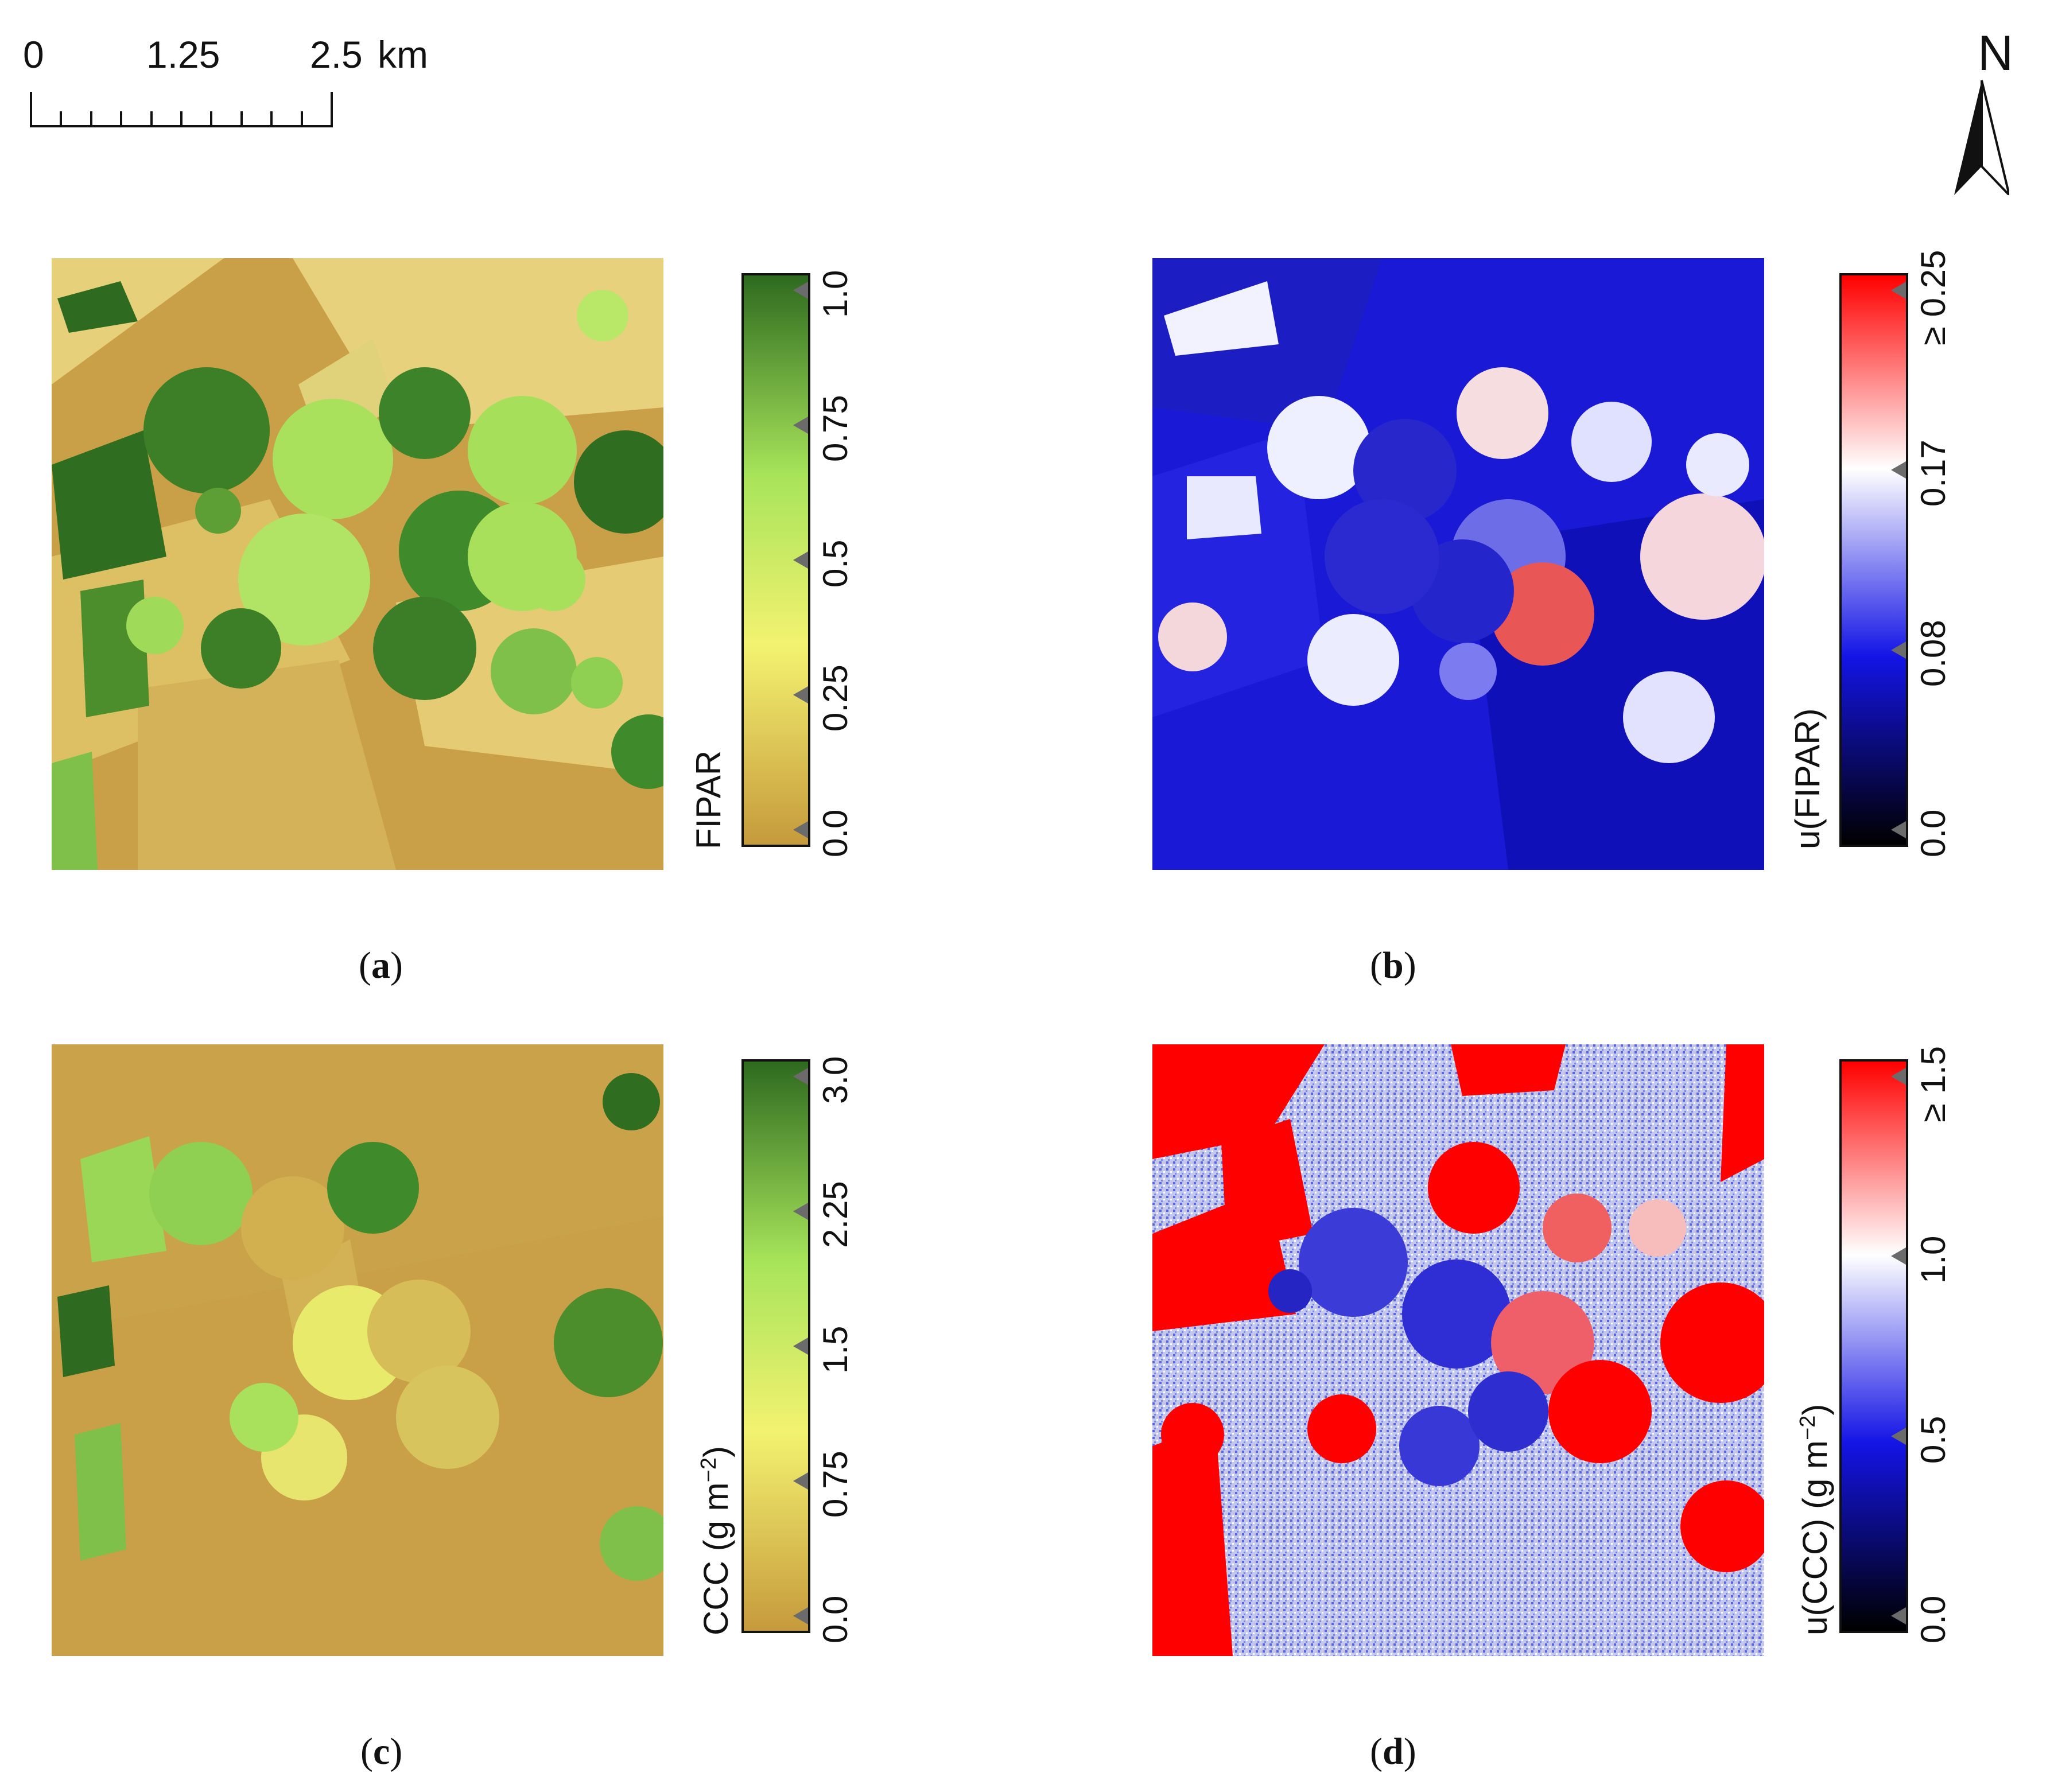 This screenshot has width=2054, height=1792. I want to click on caption-a: (a), so click(381, 965).